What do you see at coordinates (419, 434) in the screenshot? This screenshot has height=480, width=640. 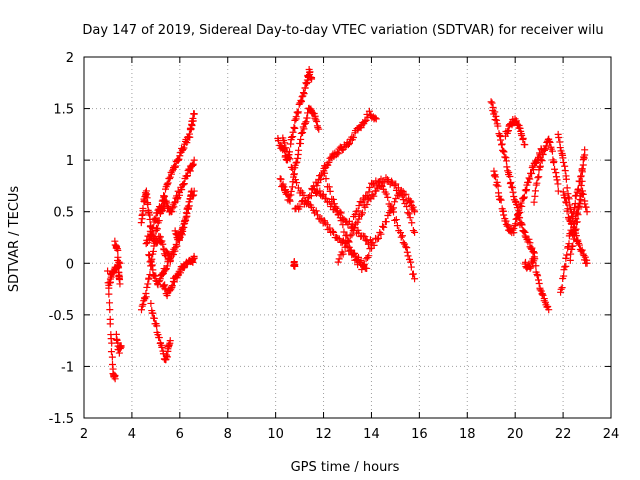 I see `x-tick-label: 16` at bounding box center [419, 434].